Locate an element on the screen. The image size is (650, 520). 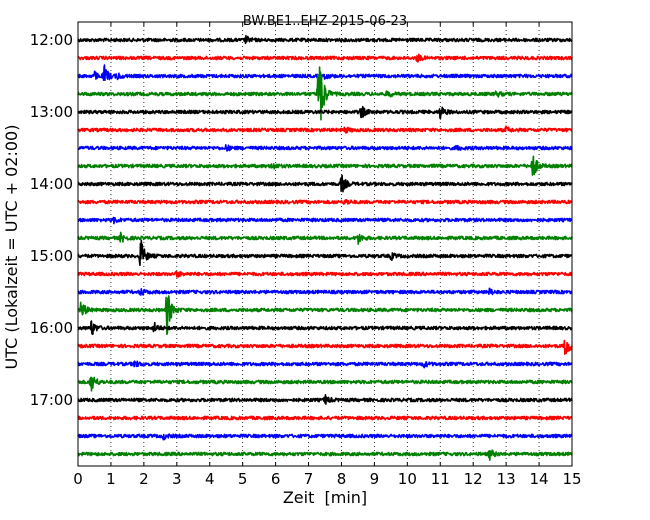
y-tick-label-4: 16:00 is located at coordinates (51, 328).